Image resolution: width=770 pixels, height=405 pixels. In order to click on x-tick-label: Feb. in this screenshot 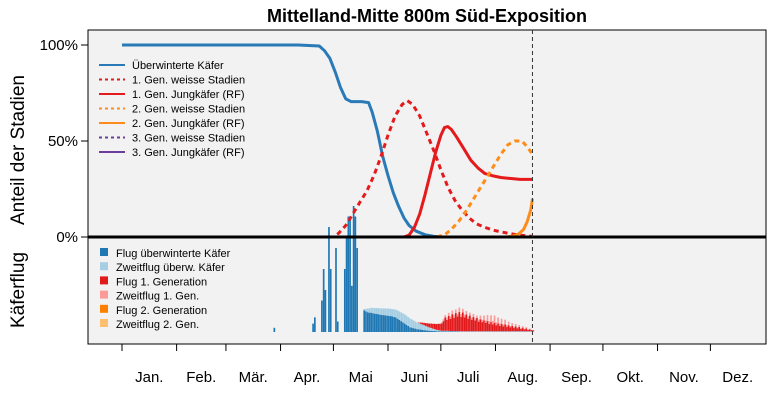, I will do `click(201, 377)`.